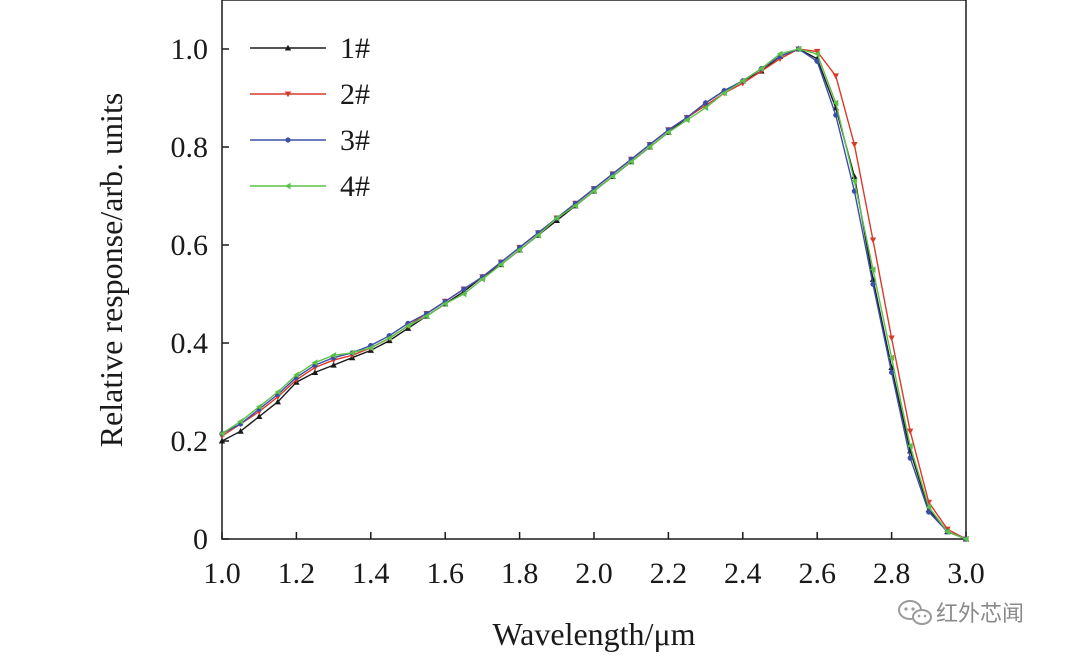 Image resolution: width=1080 pixels, height=660 pixels. What do you see at coordinates (743, 573) in the screenshot?
I see `x-tick-label: 2.4` at bounding box center [743, 573].